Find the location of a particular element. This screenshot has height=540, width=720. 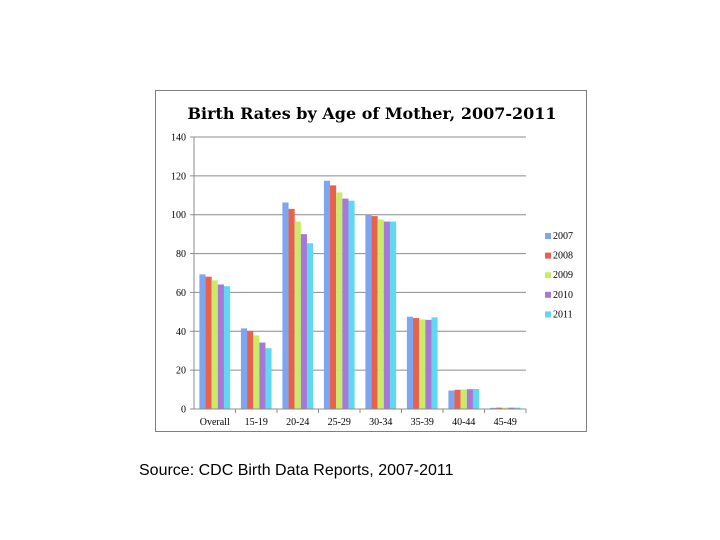

y-tick-label: 20 is located at coordinates (181, 371).